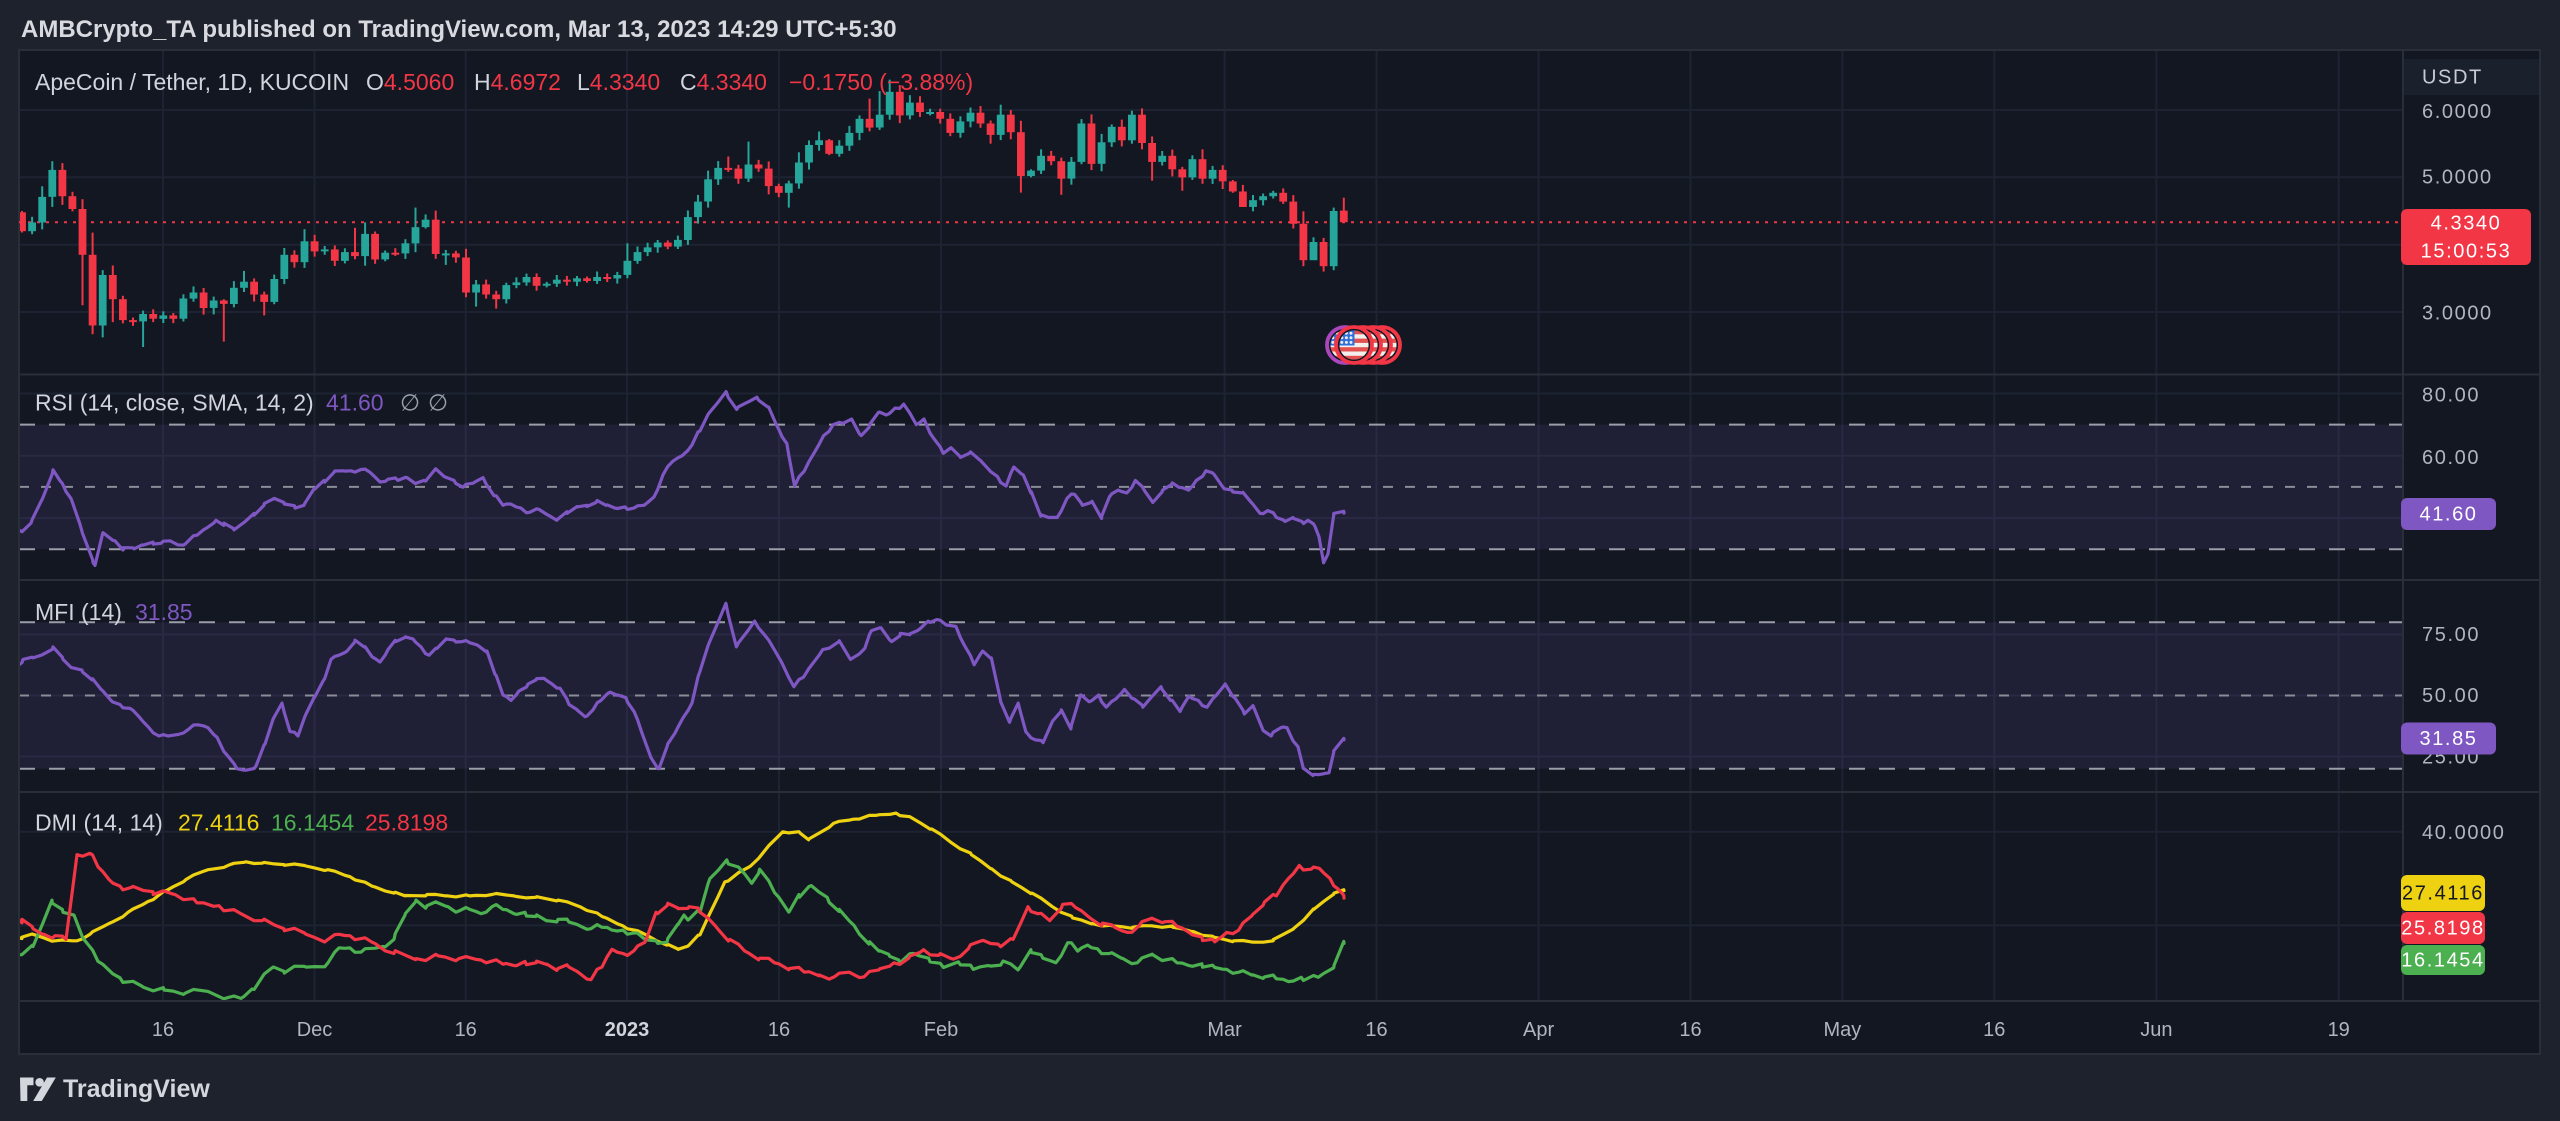  What do you see at coordinates (618, 82) in the screenshot?
I see `svg-text: L4.3340` at bounding box center [618, 82].